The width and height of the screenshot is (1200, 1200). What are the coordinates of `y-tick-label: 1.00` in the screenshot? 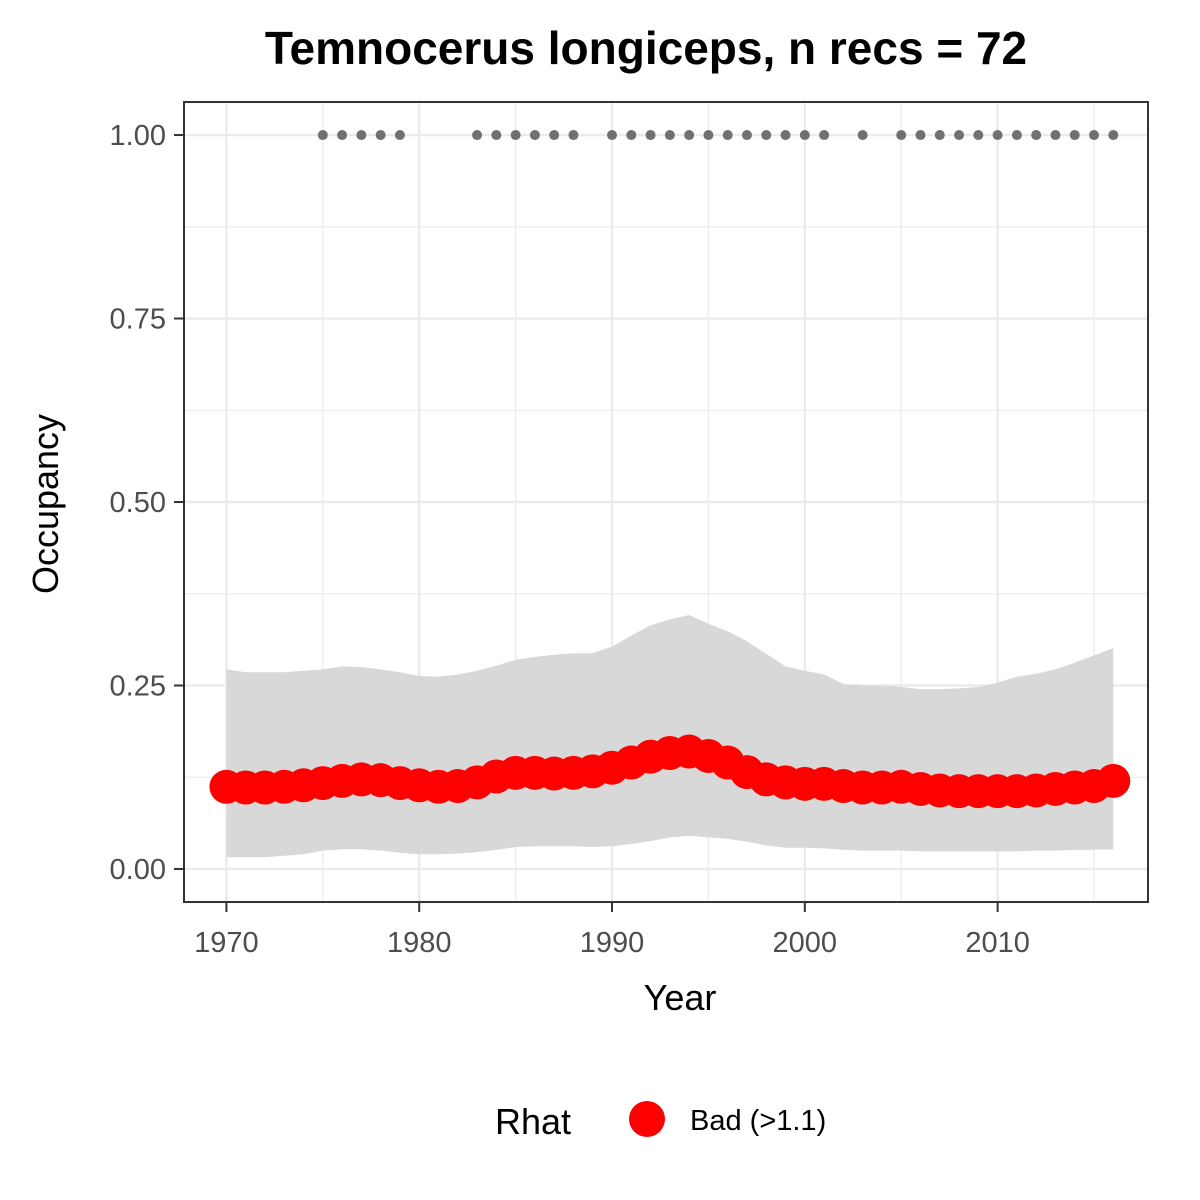 It's located at (138, 136).